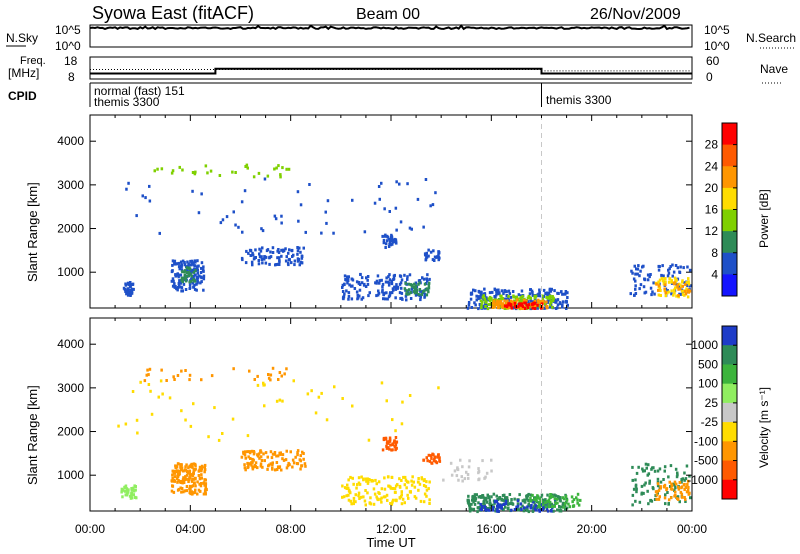 The width and height of the screenshot is (800, 554). What do you see at coordinates (764, 218) in the screenshot?
I see `power-colorbar-label: Power [dB]` at bounding box center [764, 218].